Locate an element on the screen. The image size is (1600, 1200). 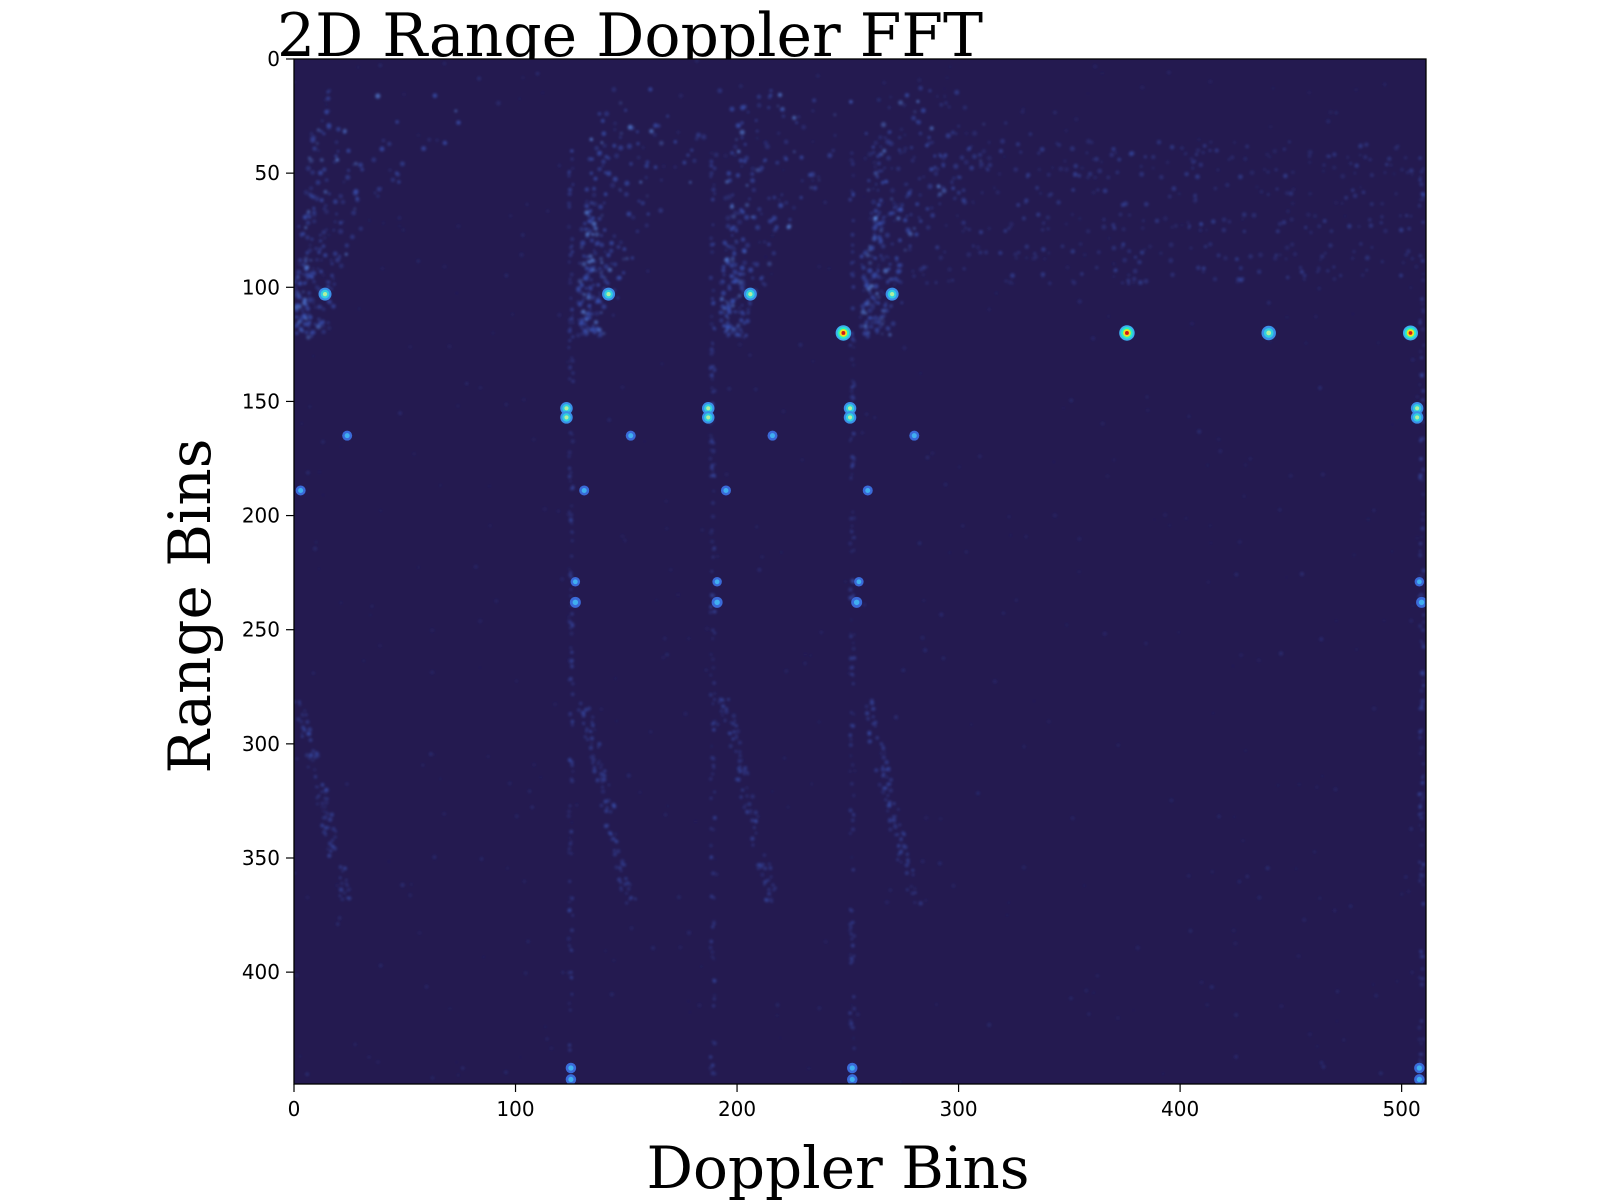
y-tick-label: 200 is located at coordinates (261, 516).